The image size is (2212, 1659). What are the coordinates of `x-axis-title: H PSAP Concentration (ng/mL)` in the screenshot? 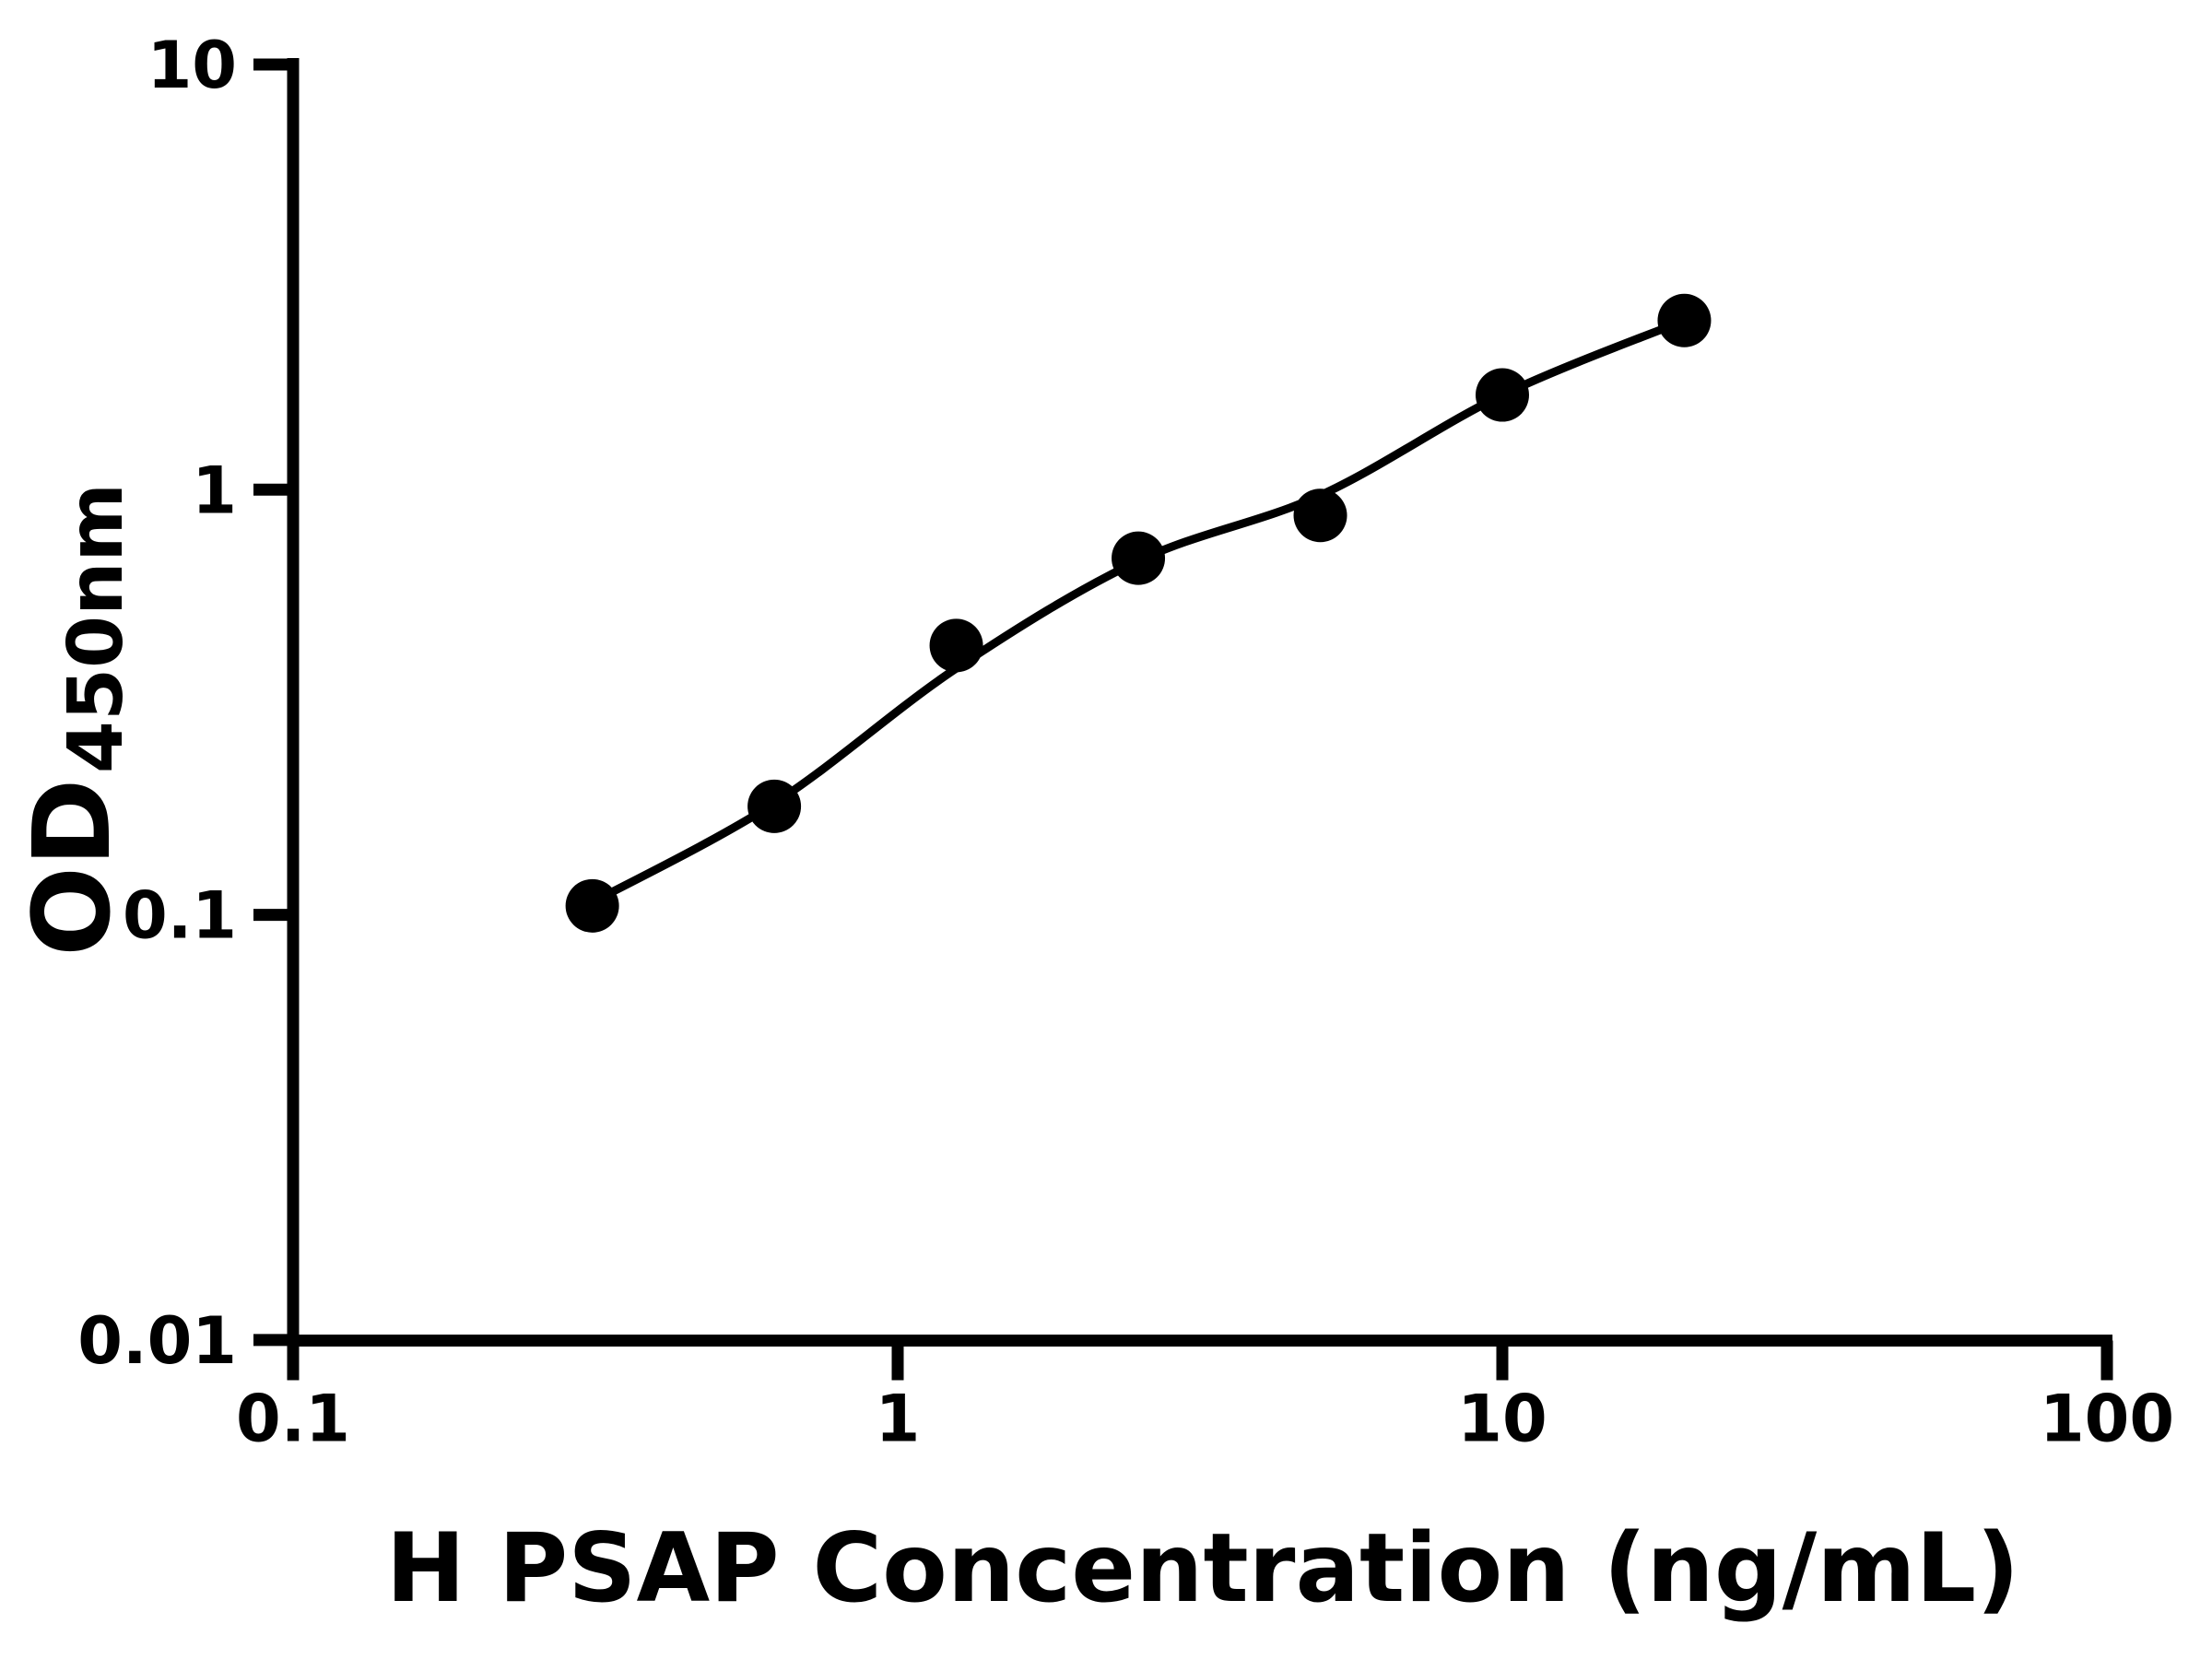 It's located at (1203, 1568).